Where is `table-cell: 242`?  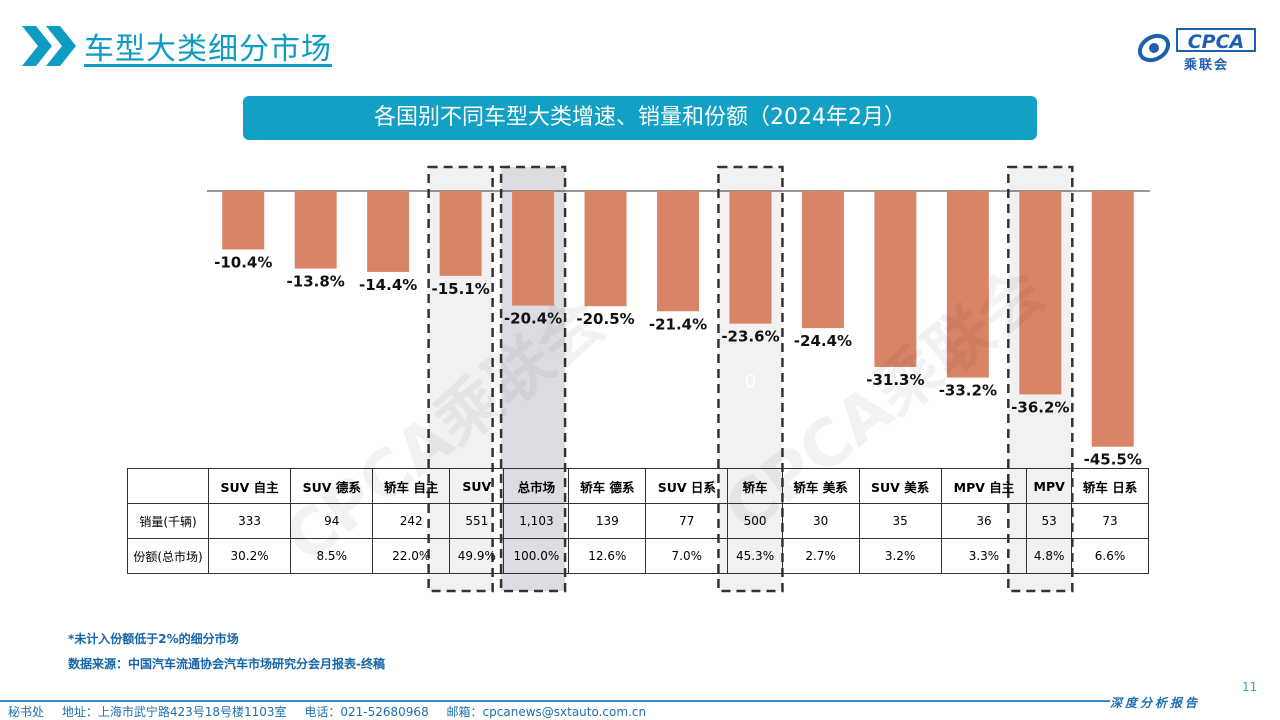 table-cell: 242 is located at coordinates (411, 521).